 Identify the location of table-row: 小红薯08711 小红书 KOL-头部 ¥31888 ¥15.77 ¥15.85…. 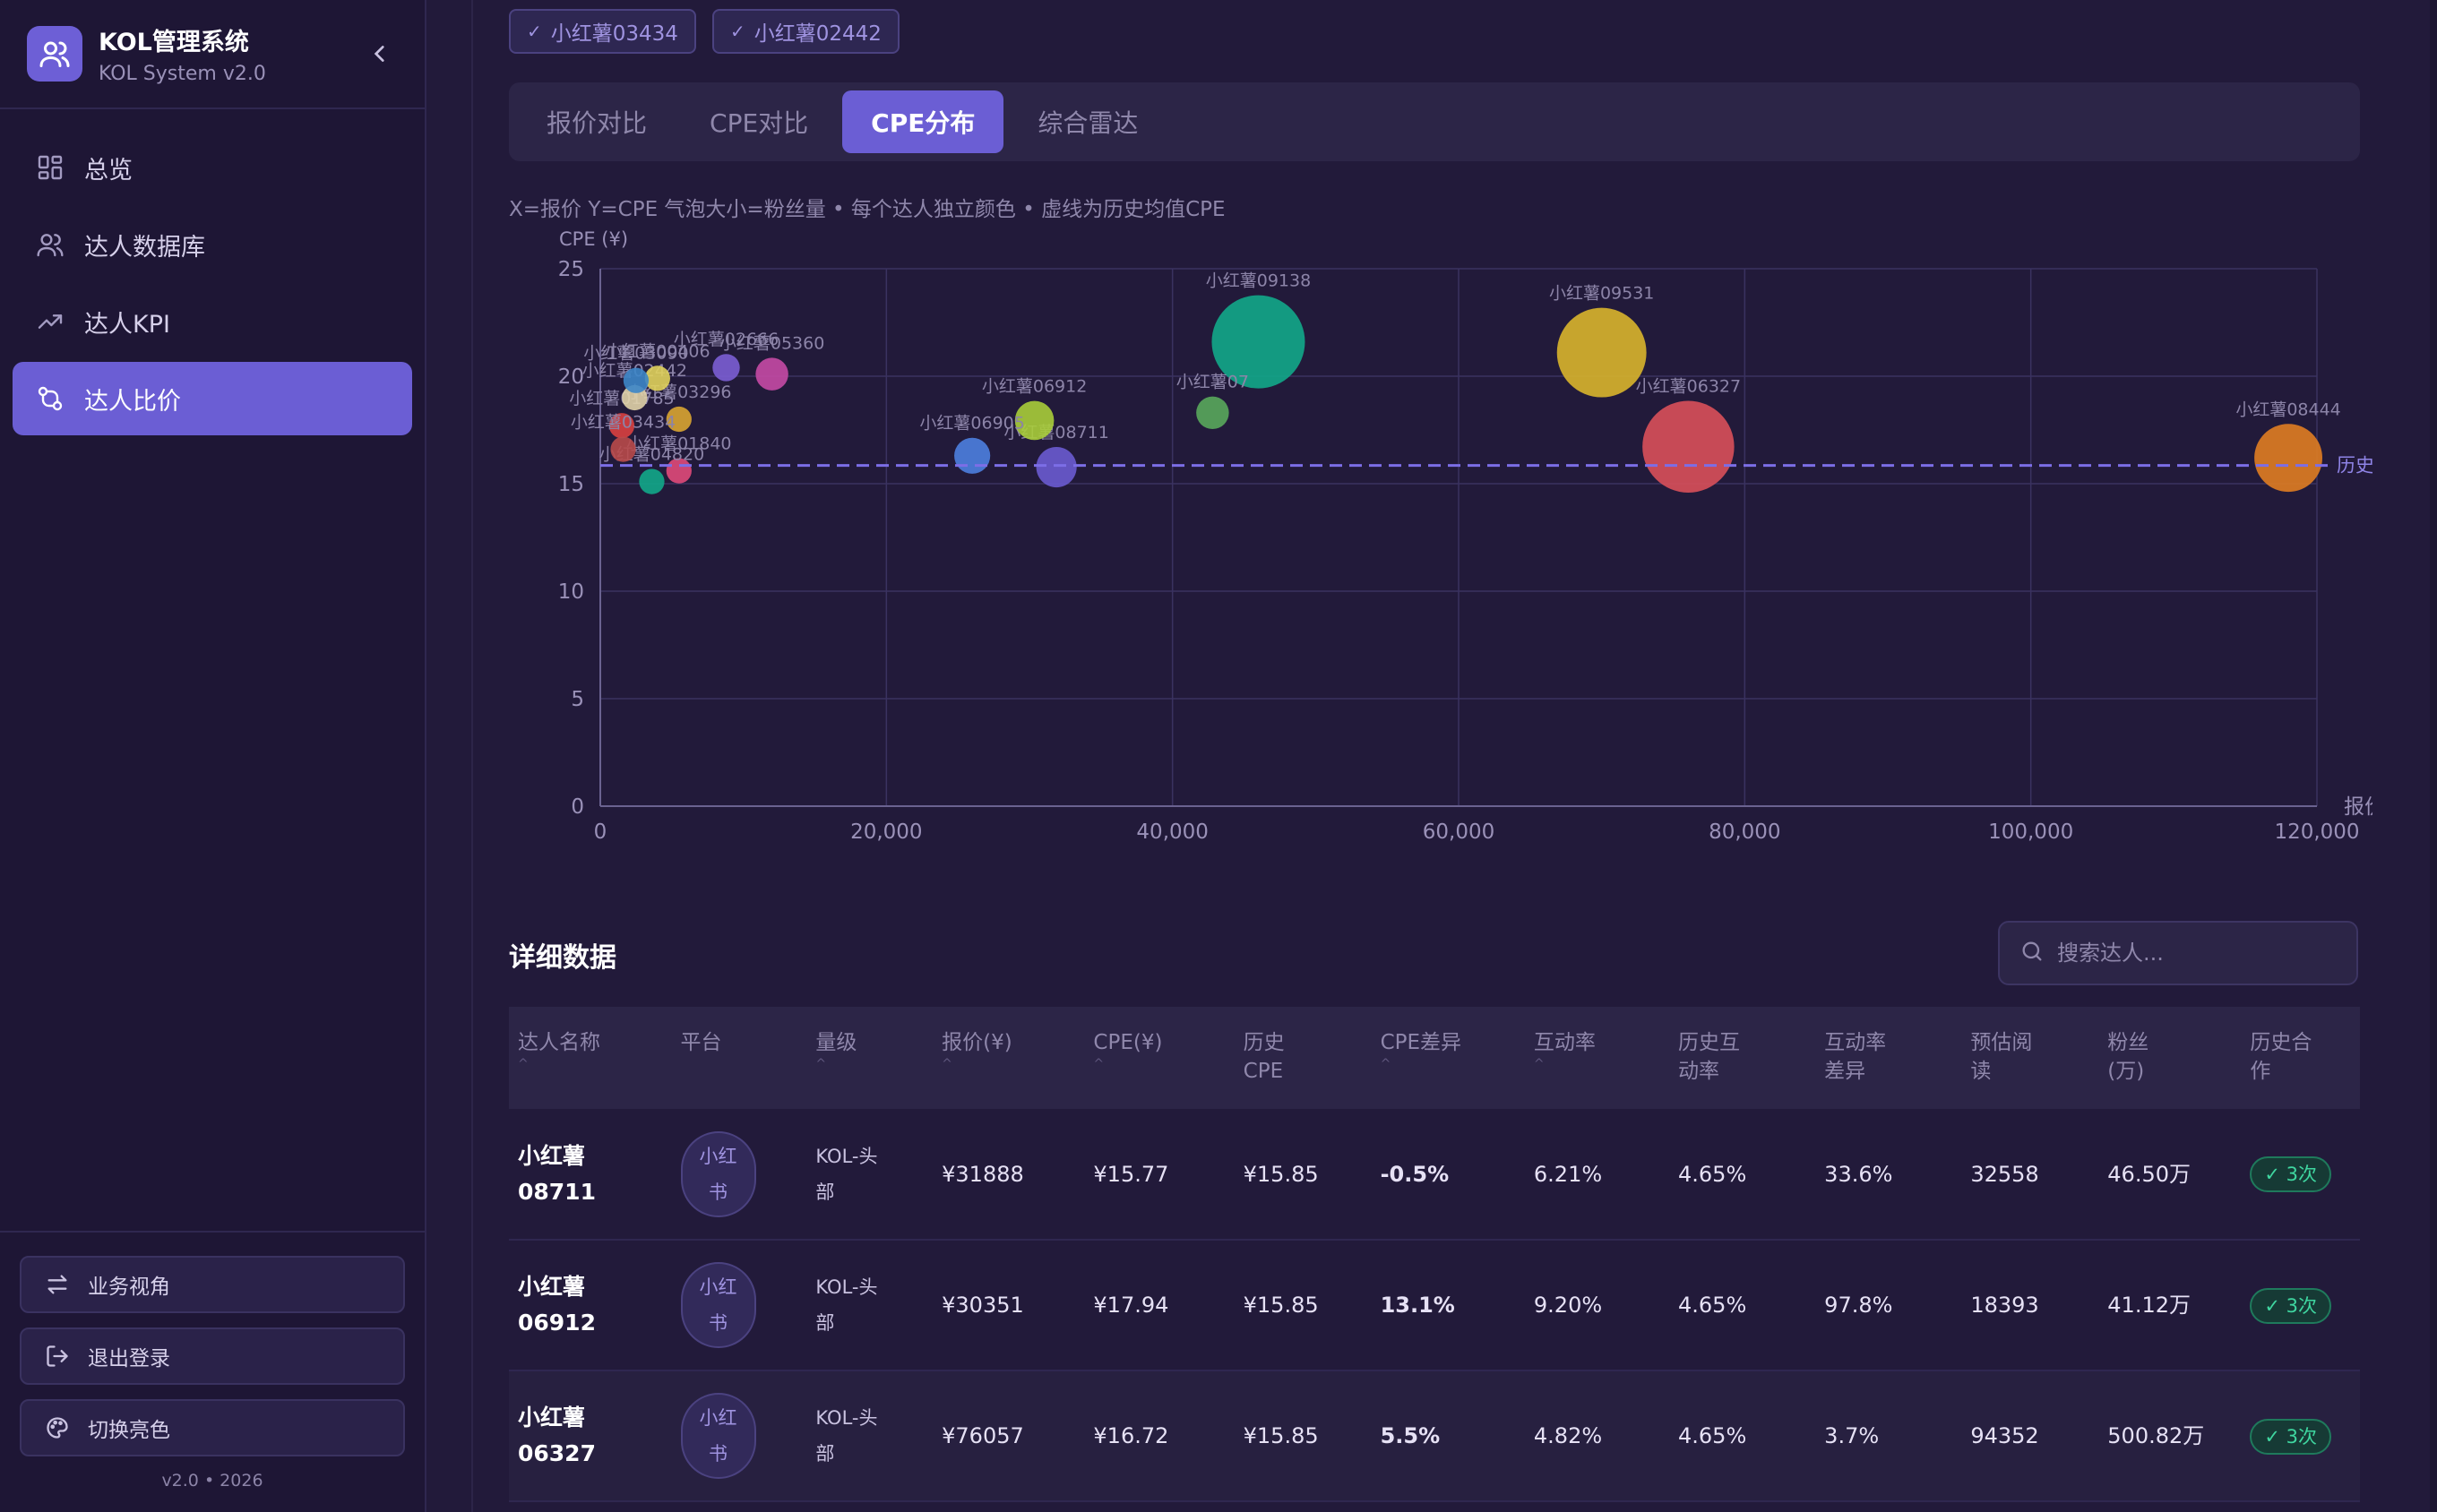
(1434, 1175).